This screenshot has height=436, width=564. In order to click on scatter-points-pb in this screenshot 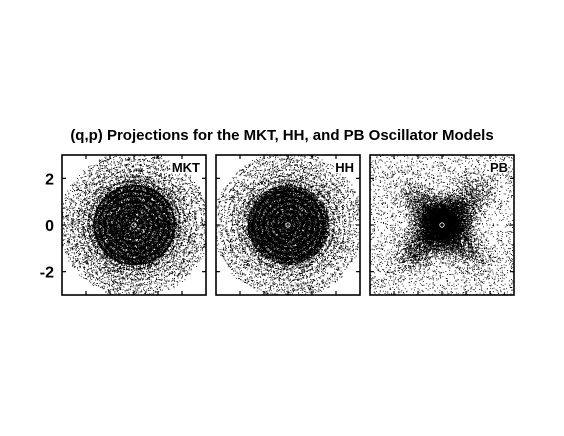, I will do `click(442, 225)`.